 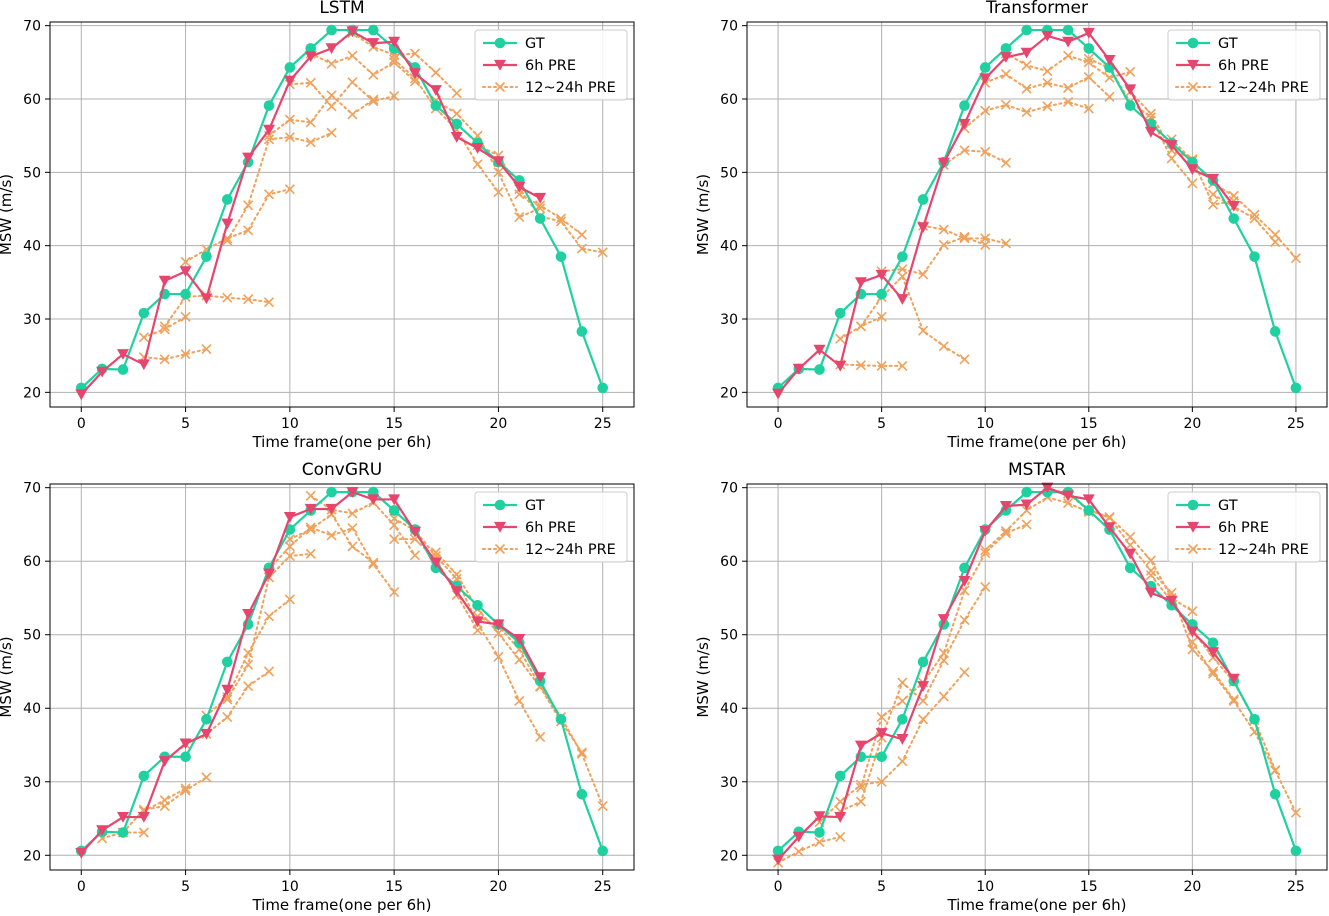 What do you see at coordinates (341, 442) in the screenshot?
I see `x-axis-label: Time frame(one per 6h)` at bounding box center [341, 442].